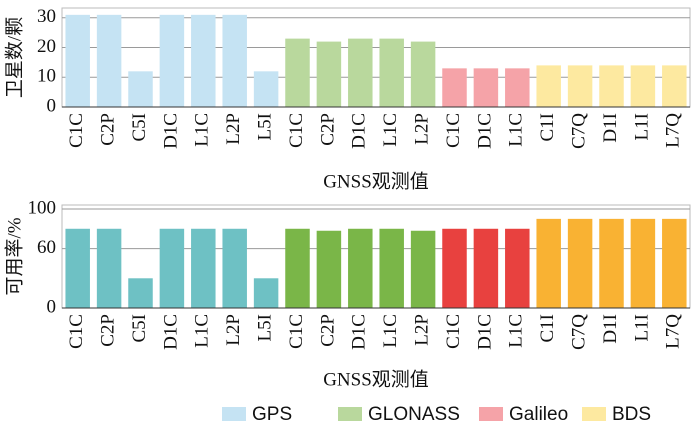 The height and width of the screenshot is (436, 700). Describe the element at coordinates (42, 207) in the screenshot. I see `y-tick-label: 100` at that location.